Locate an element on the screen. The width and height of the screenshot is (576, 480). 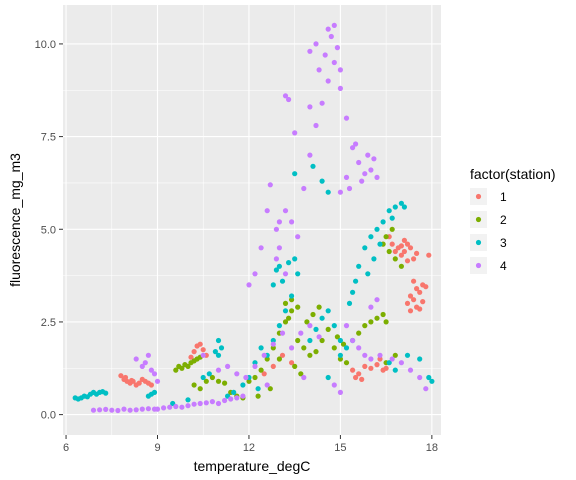
x-axis: 6 9 12 15 18 is located at coordinates (250, 444).